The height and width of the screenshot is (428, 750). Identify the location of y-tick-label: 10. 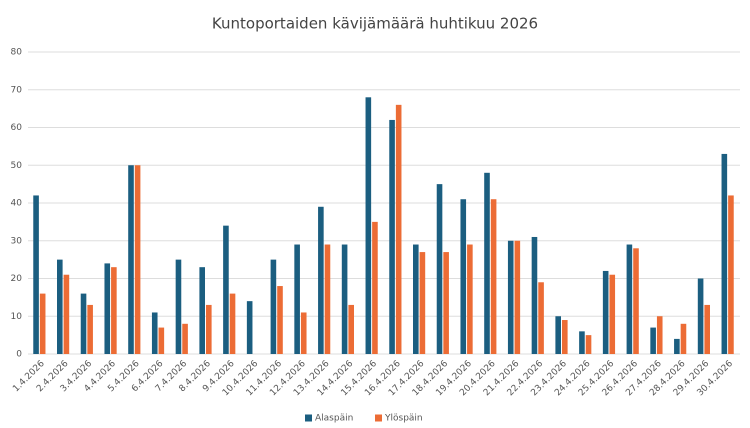
(17, 317).